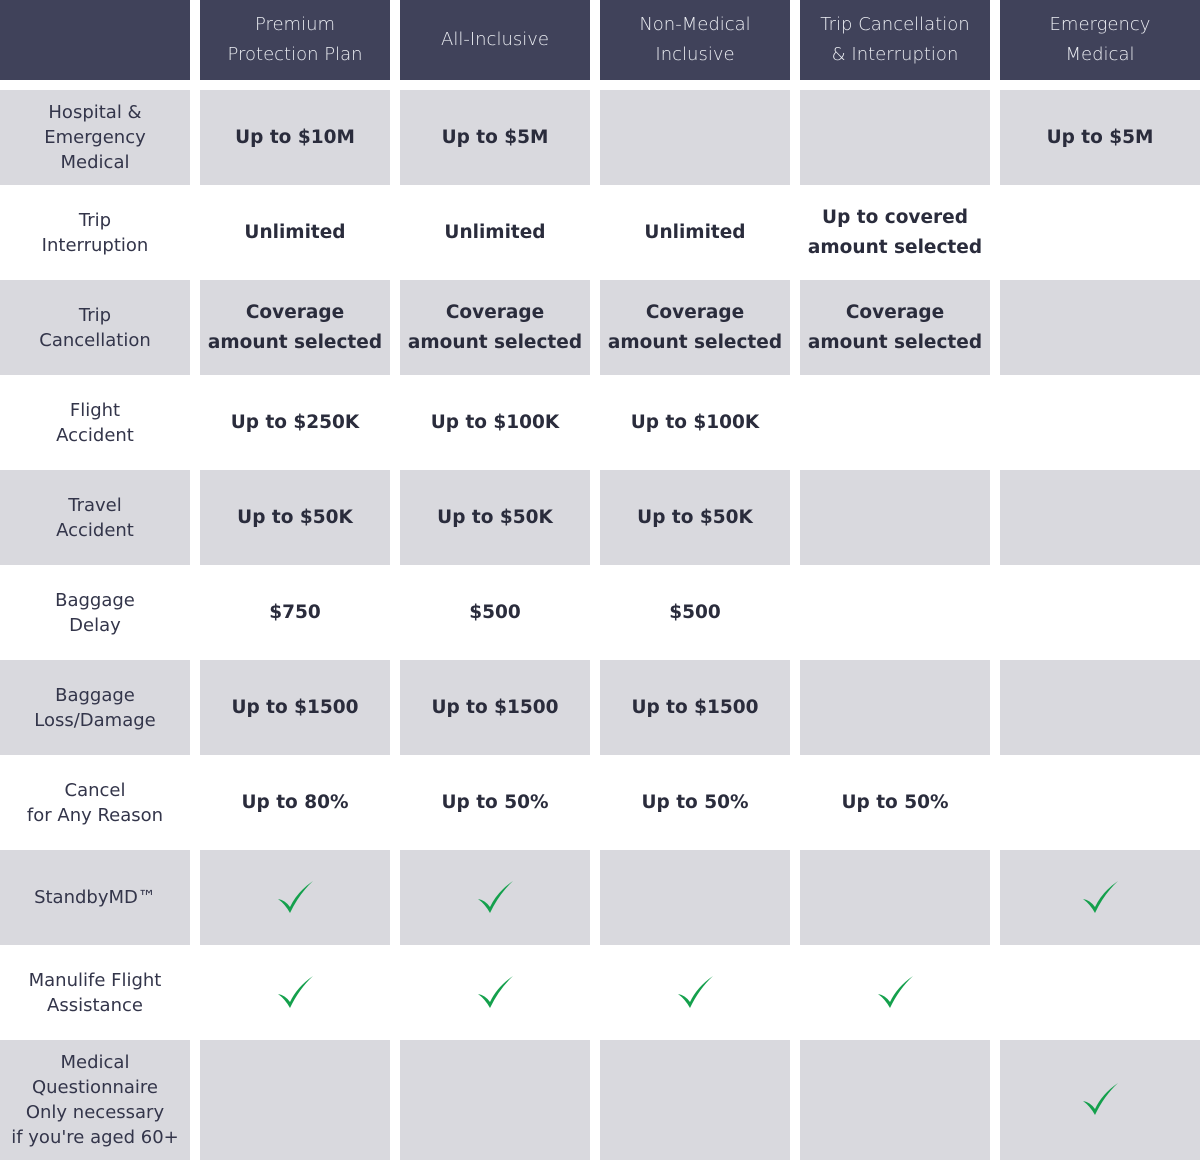  I want to click on row-label: Trip Cancellation, so click(95, 327).